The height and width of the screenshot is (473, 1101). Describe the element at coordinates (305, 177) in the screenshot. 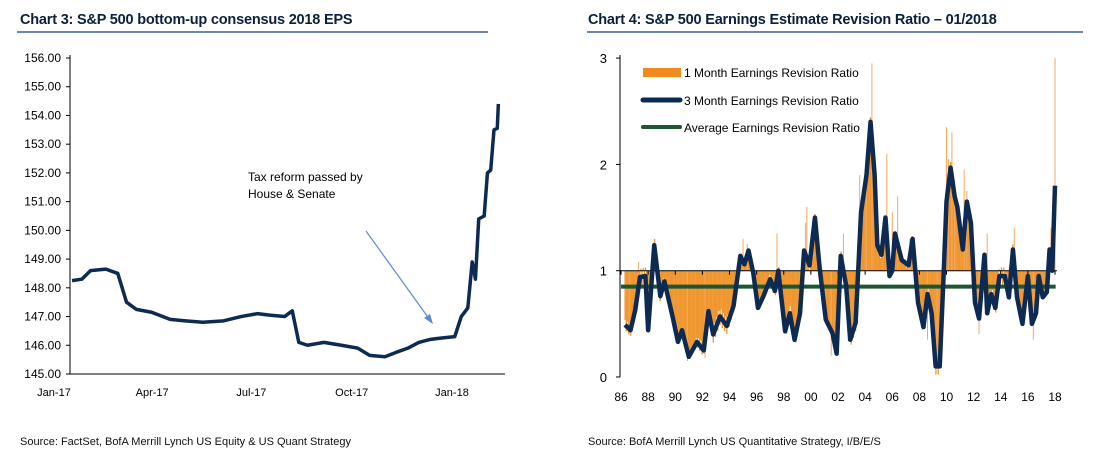

I see `annotation-line1: Tax reform passed by` at that location.